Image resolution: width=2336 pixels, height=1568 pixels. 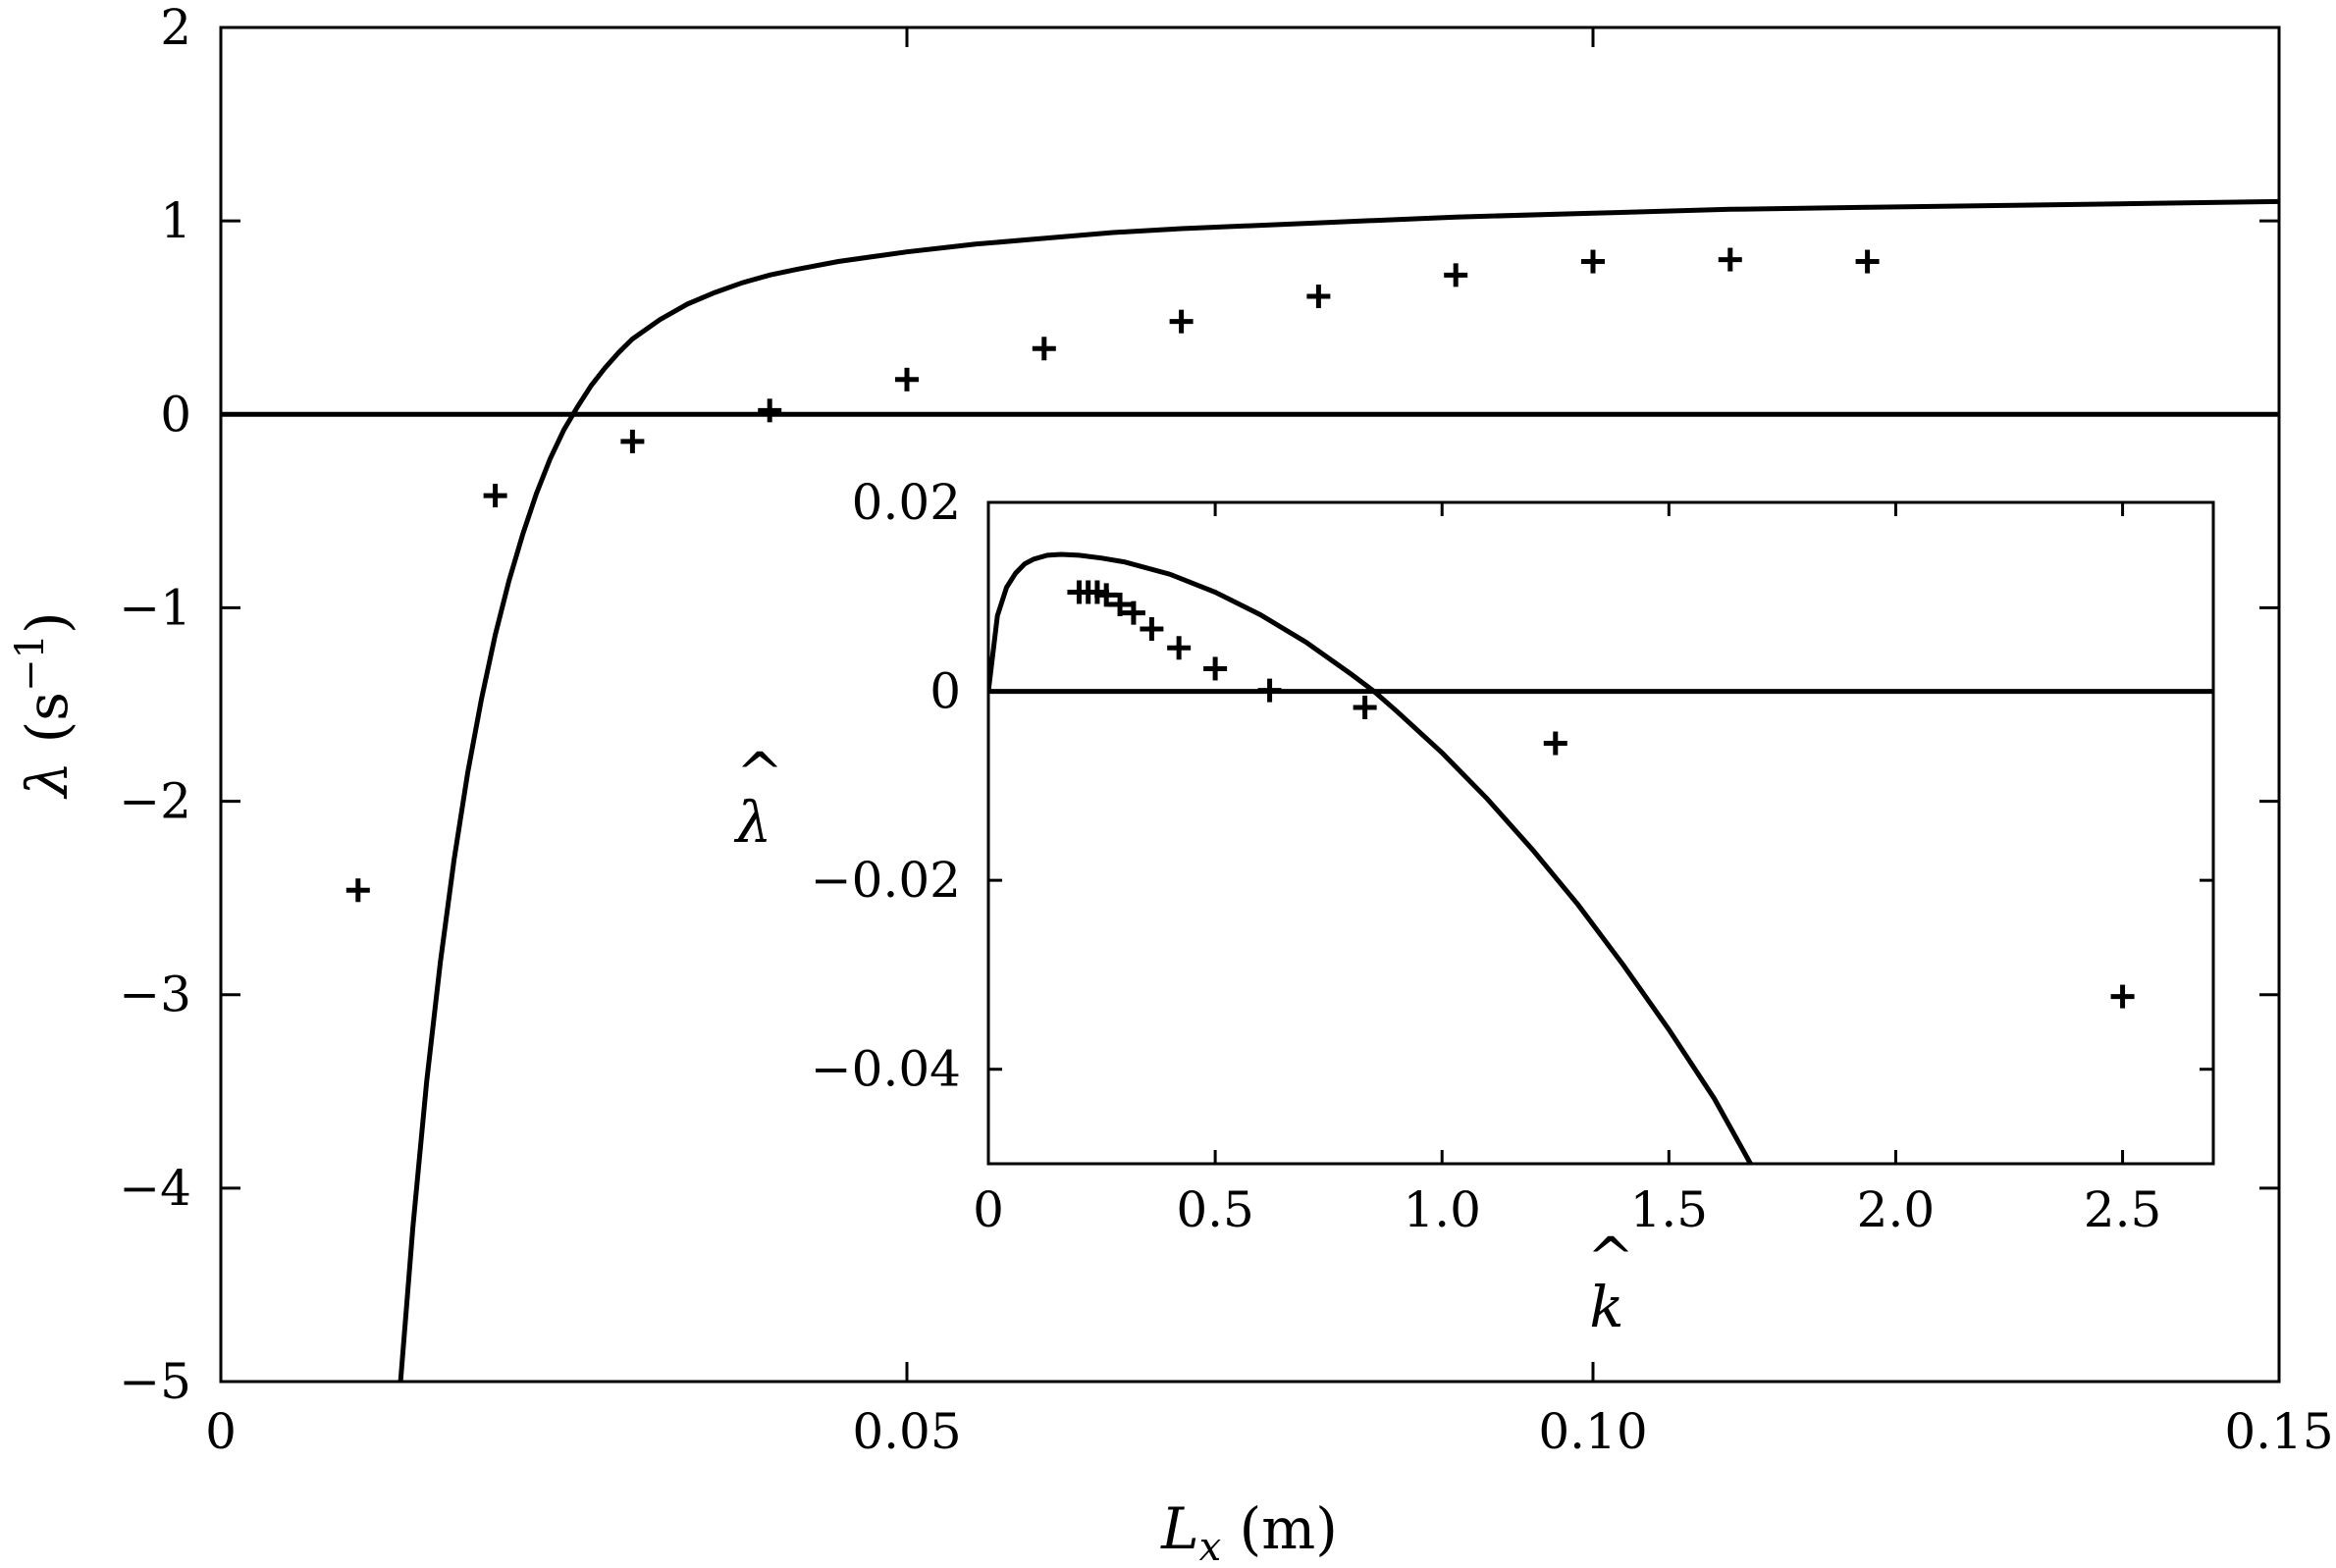 What do you see at coordinates (1611, 1258) in the screenshot?
I see `inset-x-axis-label-hat: ^` at bounding box center [1611, 1258].